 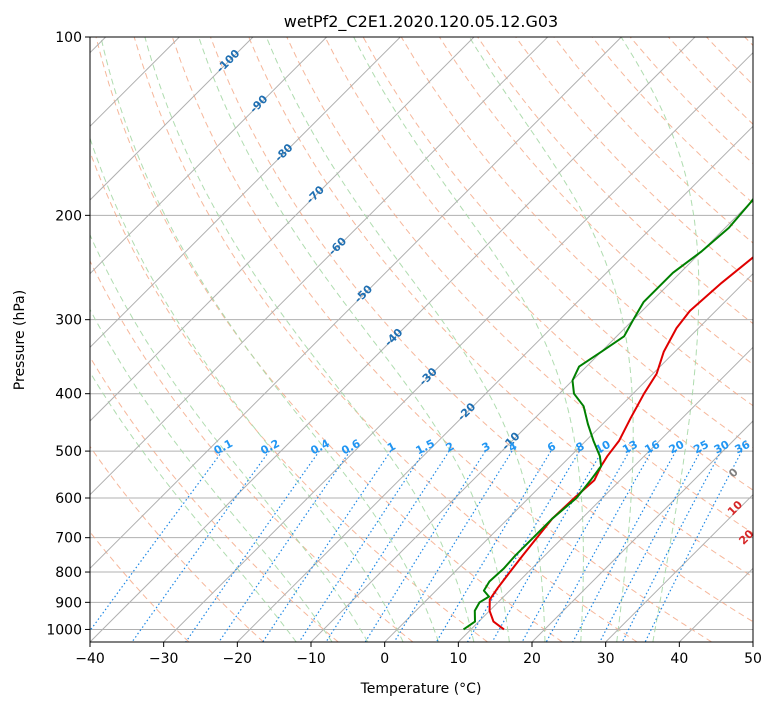 What do you see at coordinates (351, 447) in the screenshot?
I see `mixing-ratio-label: 0.6` at bounding box center [351, 447].